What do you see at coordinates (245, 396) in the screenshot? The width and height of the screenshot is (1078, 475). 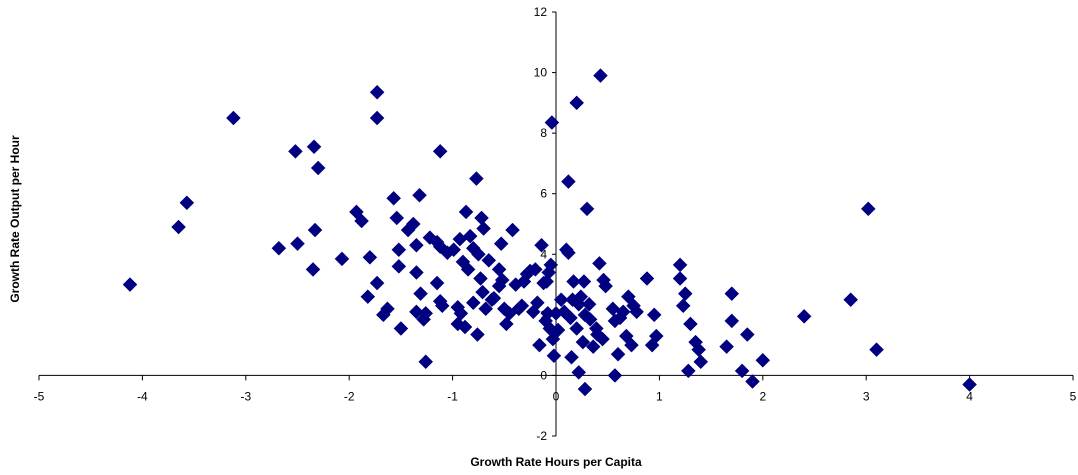 I see `x-tick-label: -3` at bounding box center [245, 396].